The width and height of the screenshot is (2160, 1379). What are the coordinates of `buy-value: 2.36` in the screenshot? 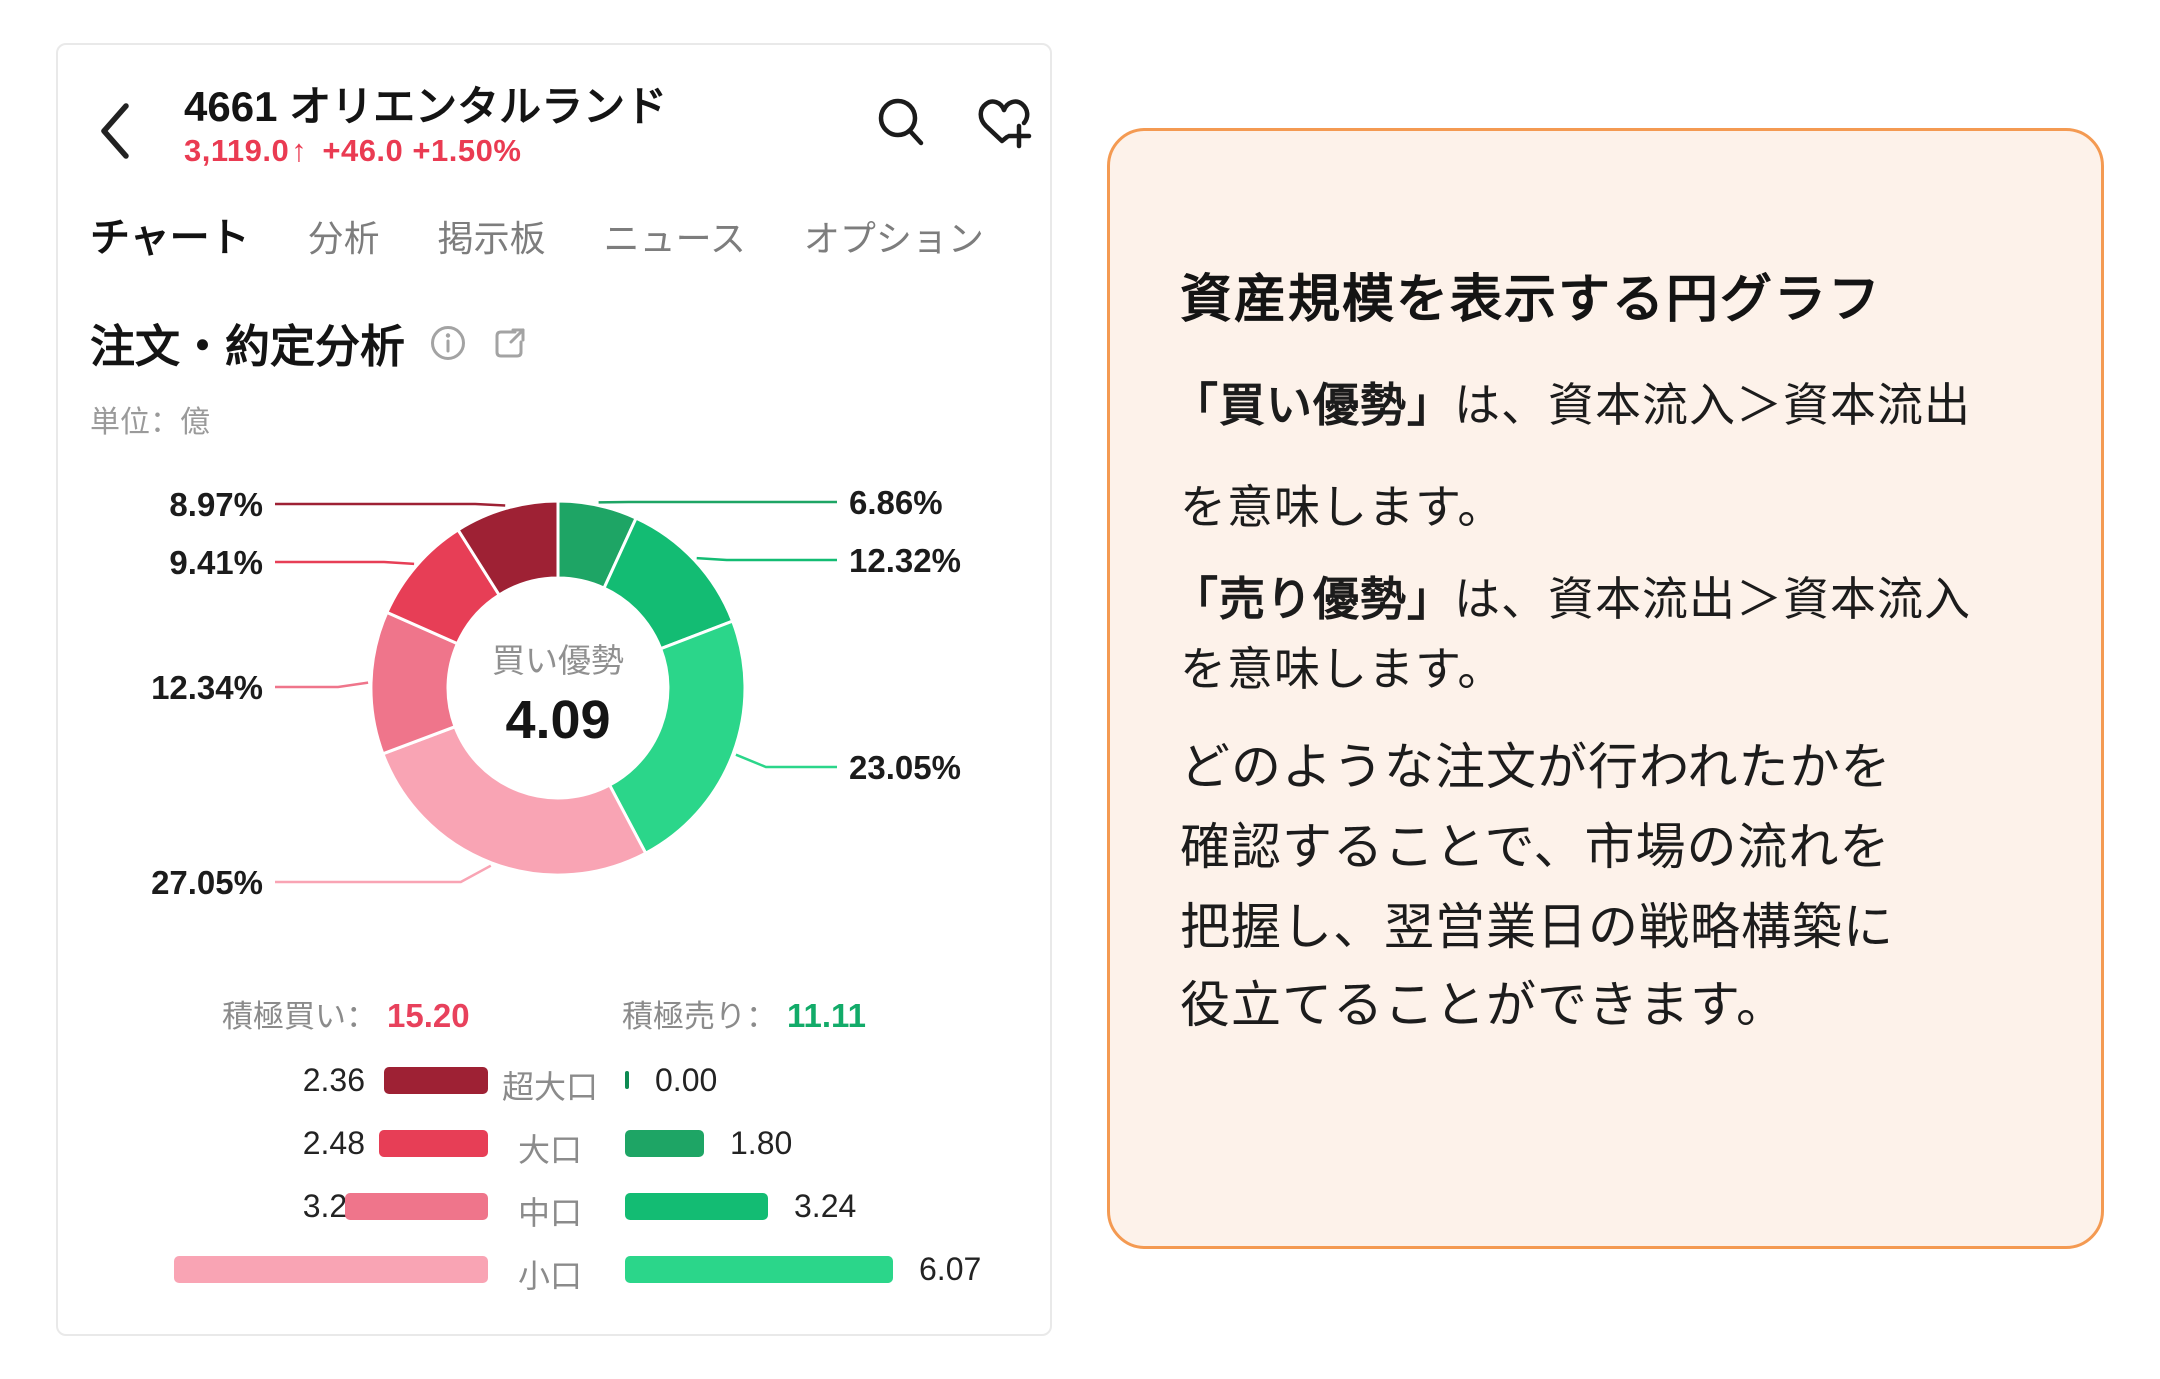 It's located at (333, 1080).